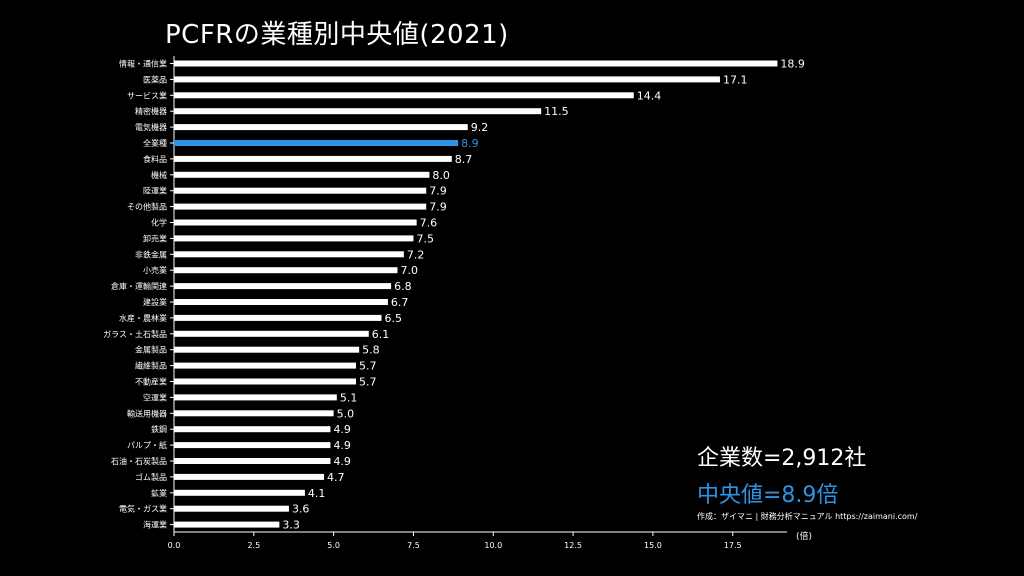 This screenshot has width=1024, height=576. What do you see at coordinates (155, 191) in the screenshot?
I see `category-label: 陸運業` at bounding box center [155, 191].